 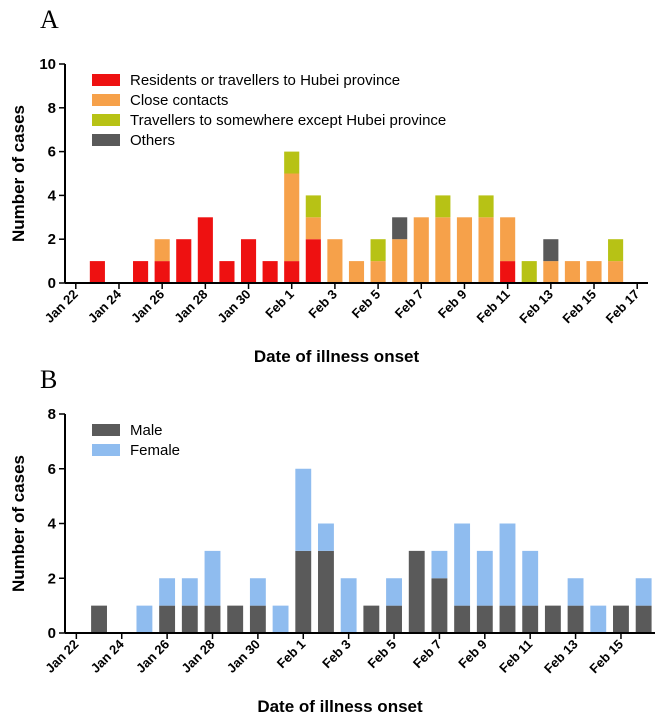 I want to click on x-tick-label: Feb 13, so click(x=561, y=657).